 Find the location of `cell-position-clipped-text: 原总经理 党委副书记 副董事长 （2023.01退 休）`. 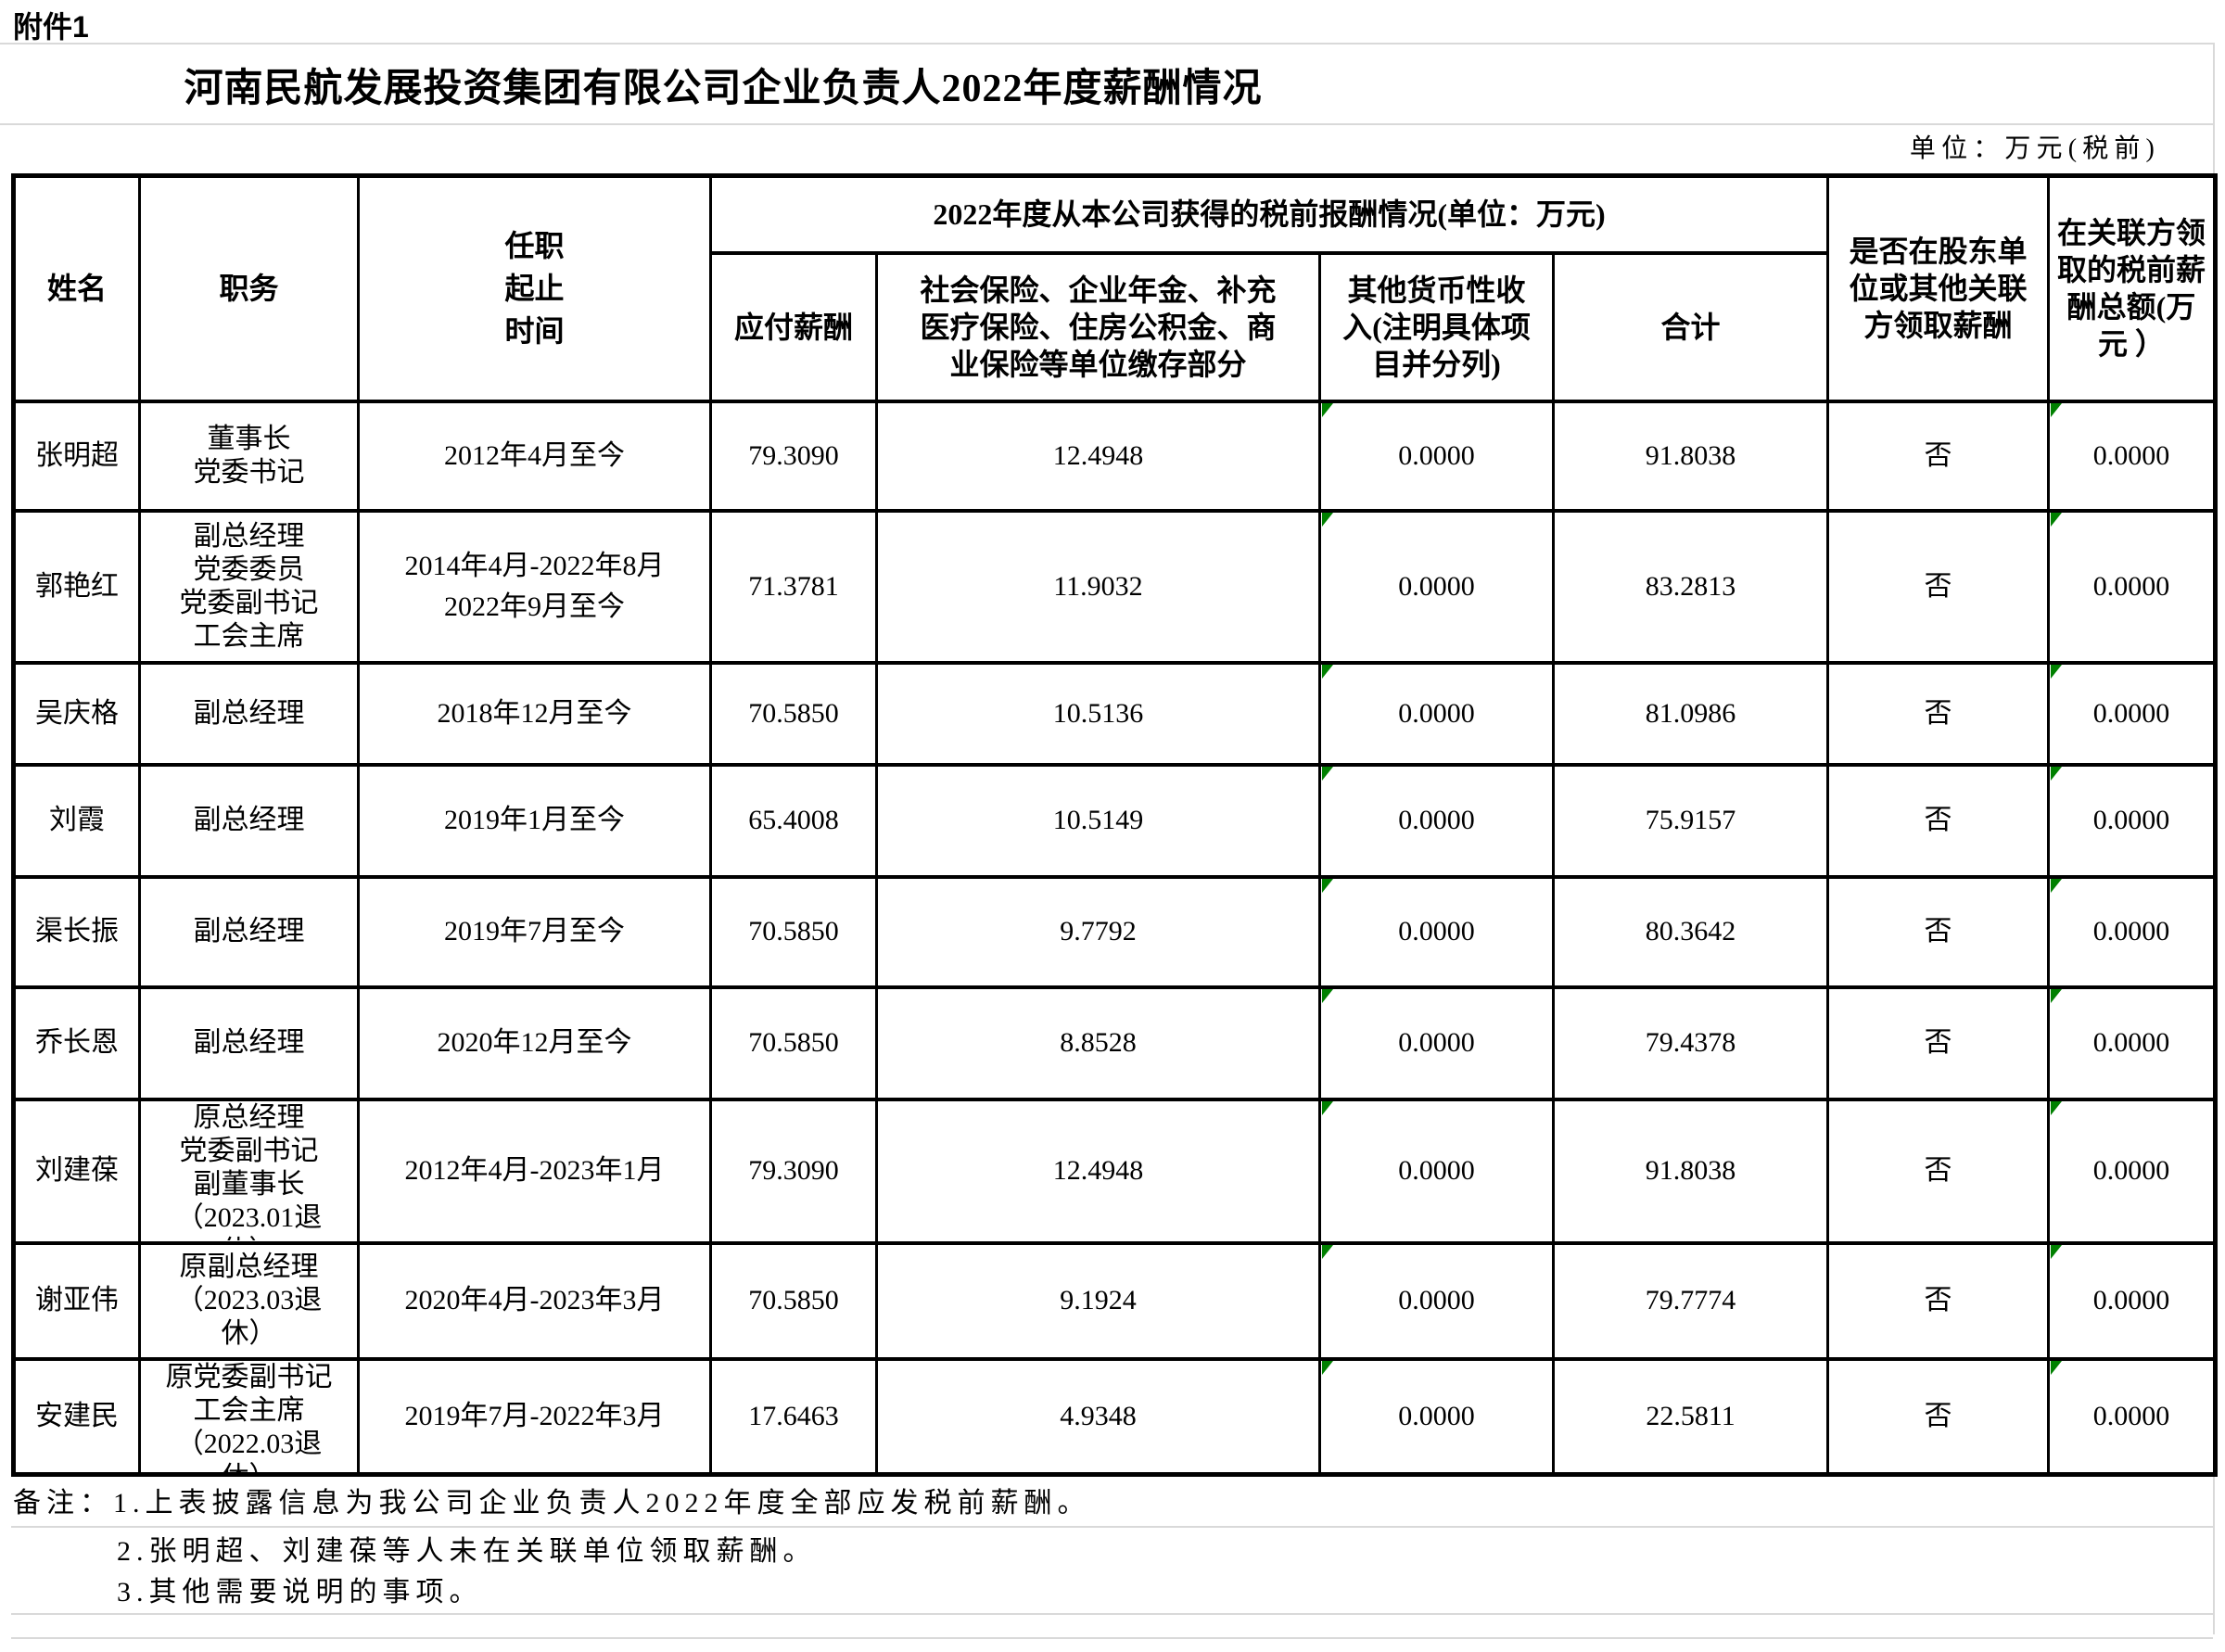

cell-position-clipped-text: 原总经理 党委副书记 副董事长 （2023.01退 休） is located at coordinates (249, 1170).